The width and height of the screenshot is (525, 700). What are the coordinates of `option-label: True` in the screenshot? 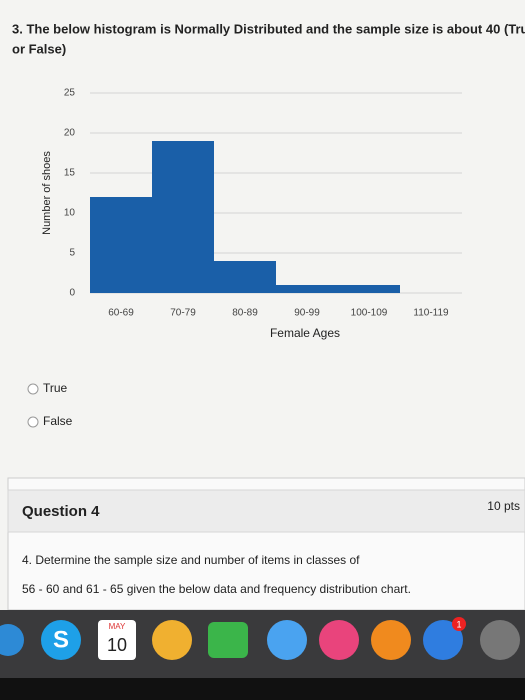 It's located at (55, 388).